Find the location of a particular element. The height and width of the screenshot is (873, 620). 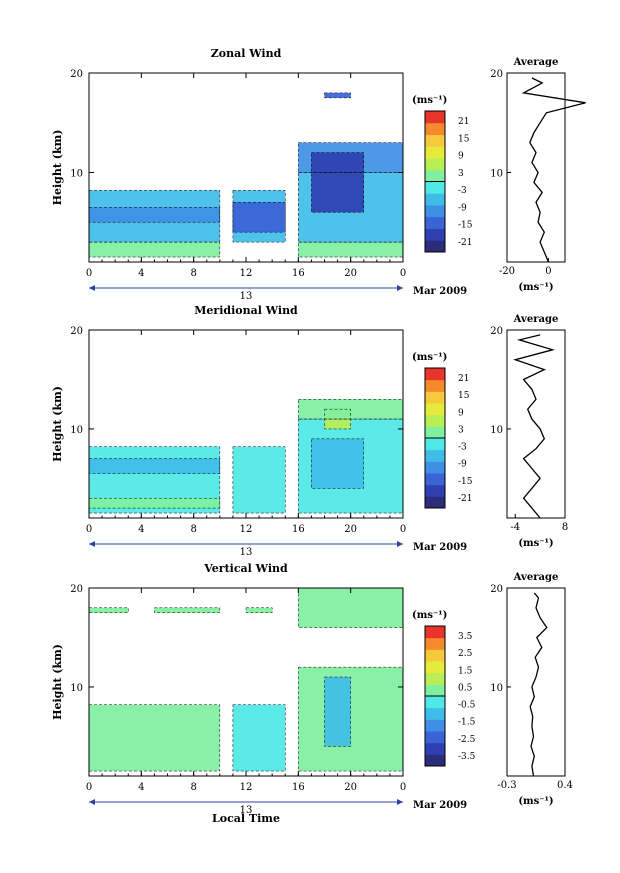

y-tick-label: 20 is located at coordinates (76, 589).